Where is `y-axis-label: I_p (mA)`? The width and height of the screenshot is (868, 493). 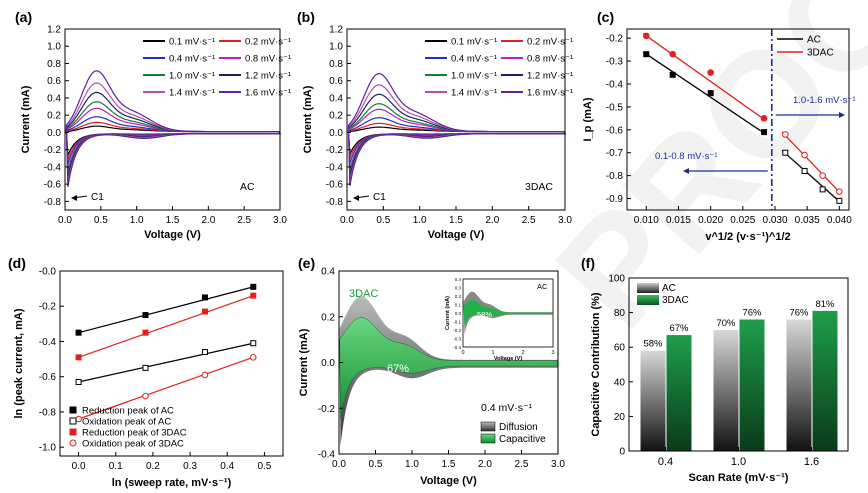 y-axis-label: I_p (mA) is located at coordinates (588, 119).